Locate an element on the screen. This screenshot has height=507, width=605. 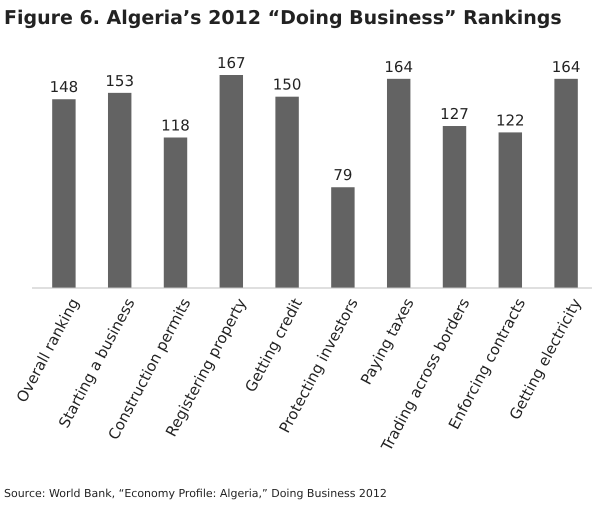
data-label: 153 is located at coordinates (119, 81).